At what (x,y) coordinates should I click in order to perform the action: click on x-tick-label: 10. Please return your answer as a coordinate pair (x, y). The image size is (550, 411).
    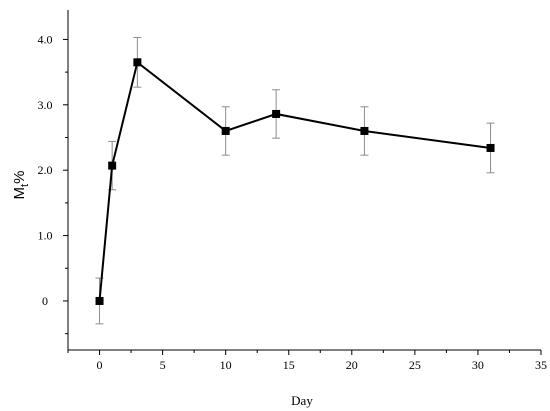
    Looking at the image, I should click on (226, 365).